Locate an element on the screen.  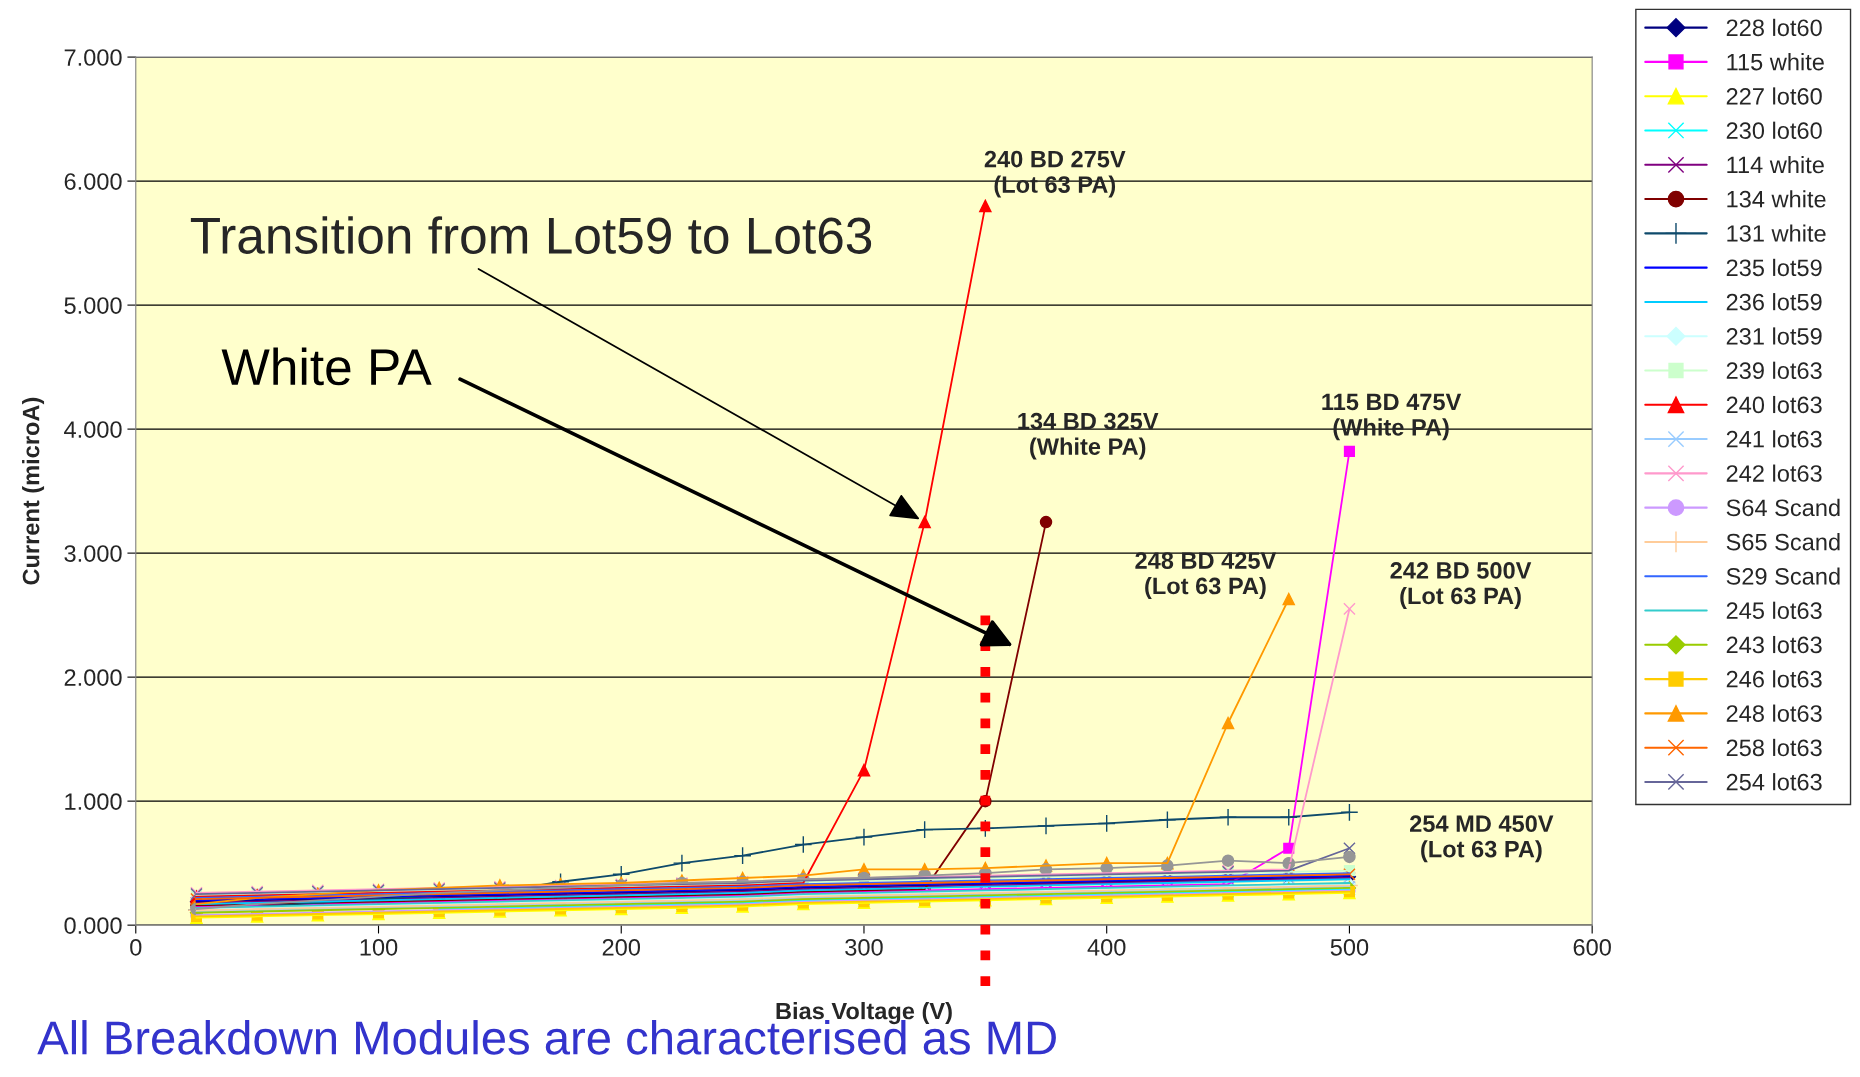
y-tick-label: 4.000 is located at coordinates (93, 429).